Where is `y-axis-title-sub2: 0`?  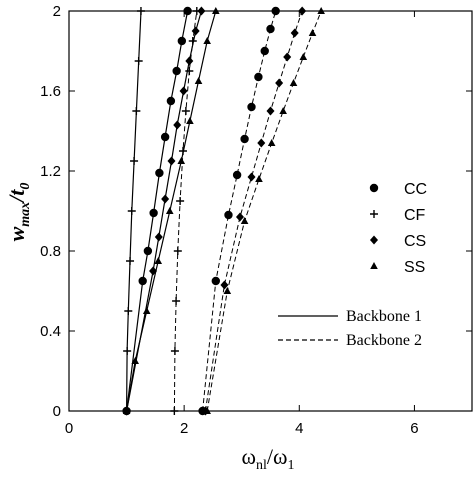 y-axis-title-sub2: 0 is located at coordinates (25, 186).